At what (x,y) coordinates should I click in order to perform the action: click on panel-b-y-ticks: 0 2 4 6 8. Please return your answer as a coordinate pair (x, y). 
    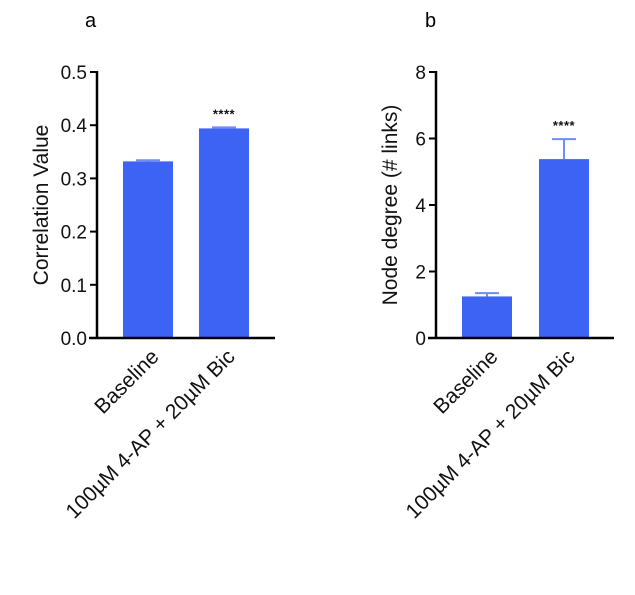
    Looking at the image, I should click on (425, 206).